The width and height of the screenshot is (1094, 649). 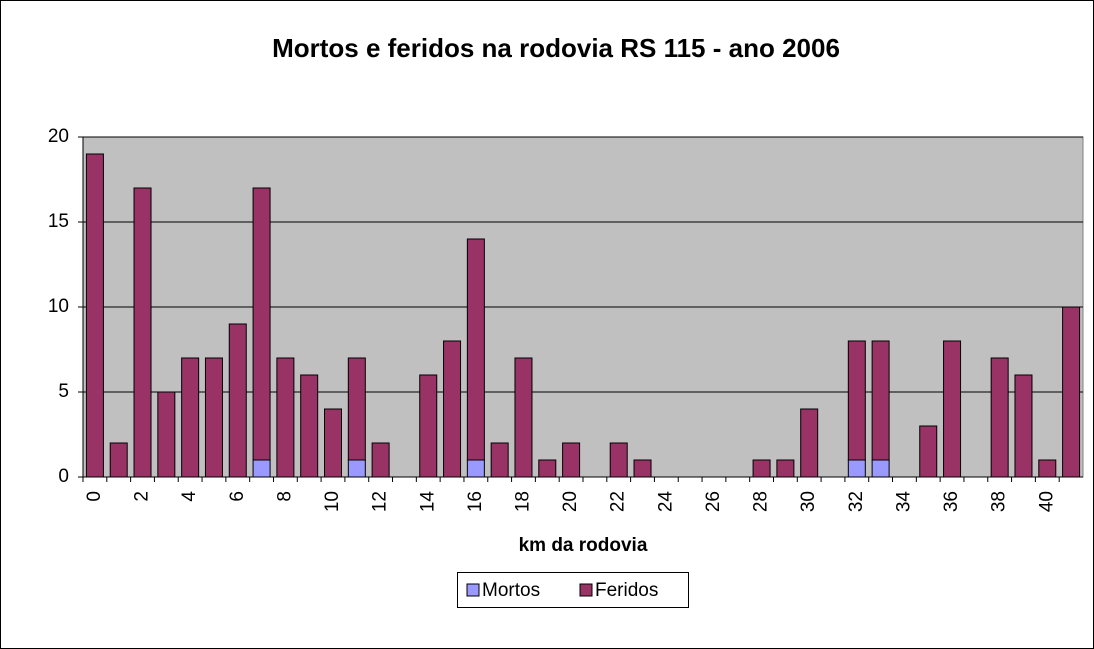 I want to click on x-axis-title: km da rodovia, so click(x=583, y=545).